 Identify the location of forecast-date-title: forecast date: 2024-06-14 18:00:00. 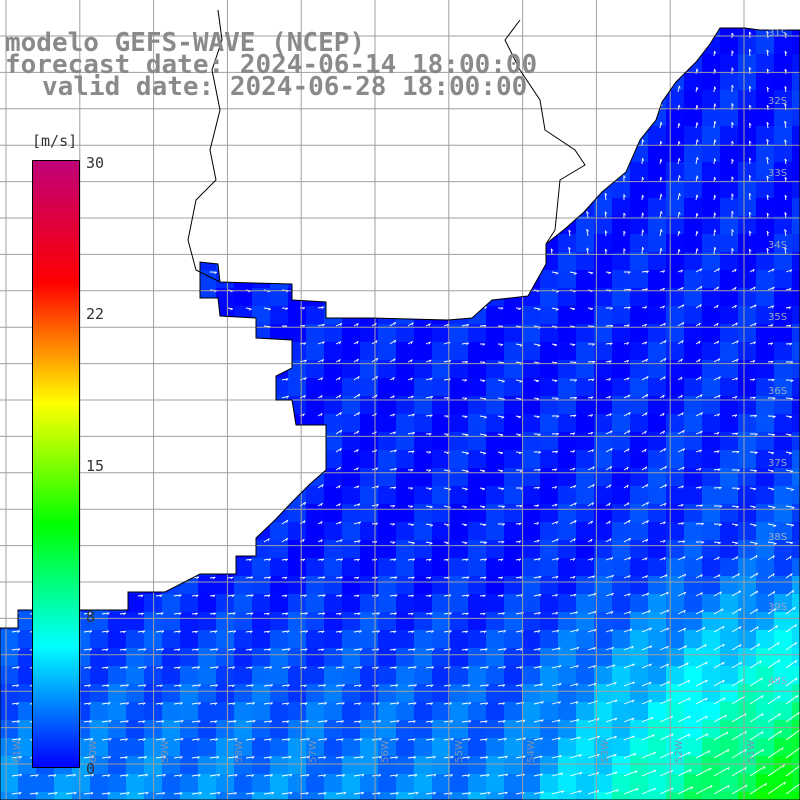
(271, 65).